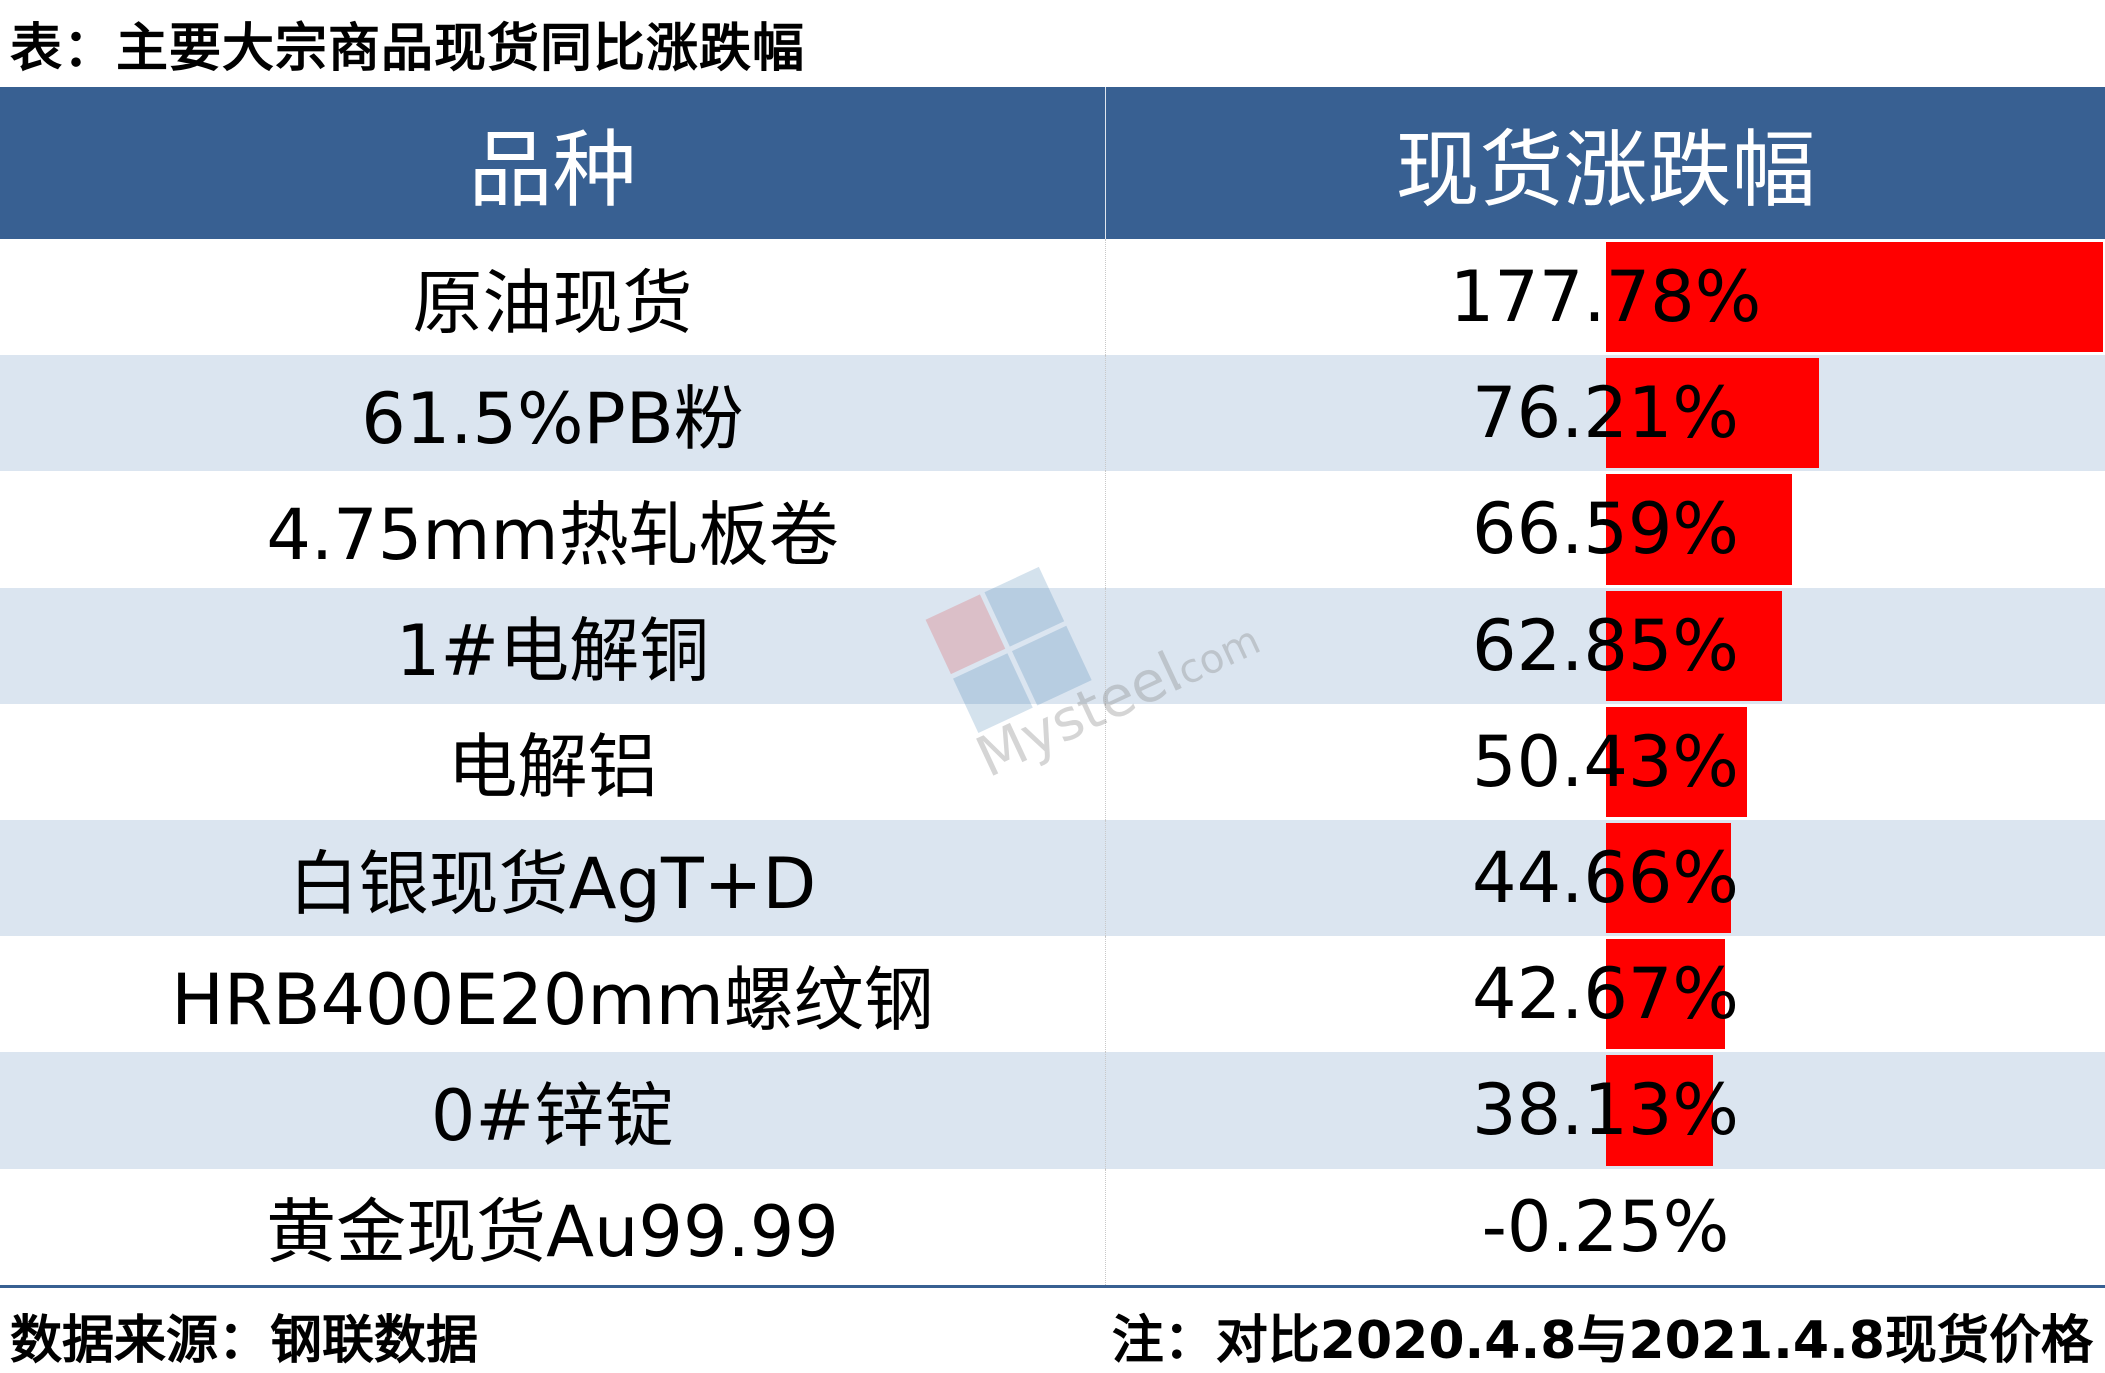 The width and height of the screenshot is (2105, 1373). Describe the element at coordinates (553, 878) in the screenshot. I see `variety-name: 白银现货AgT+D` at that location.